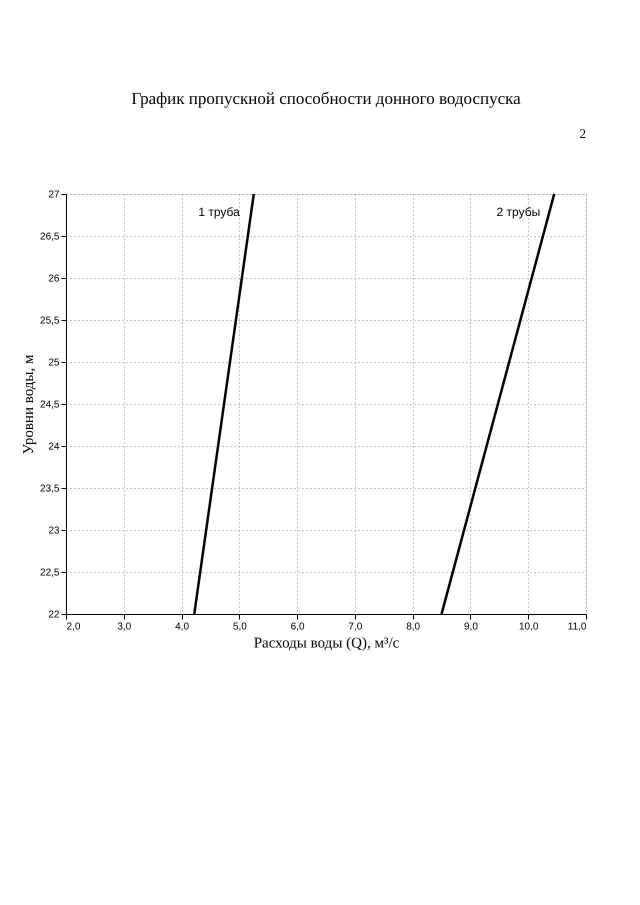  Describe the element at coordinates (528, 627) in the screenshot. I see `x-tick-label: 10,0` at that location.